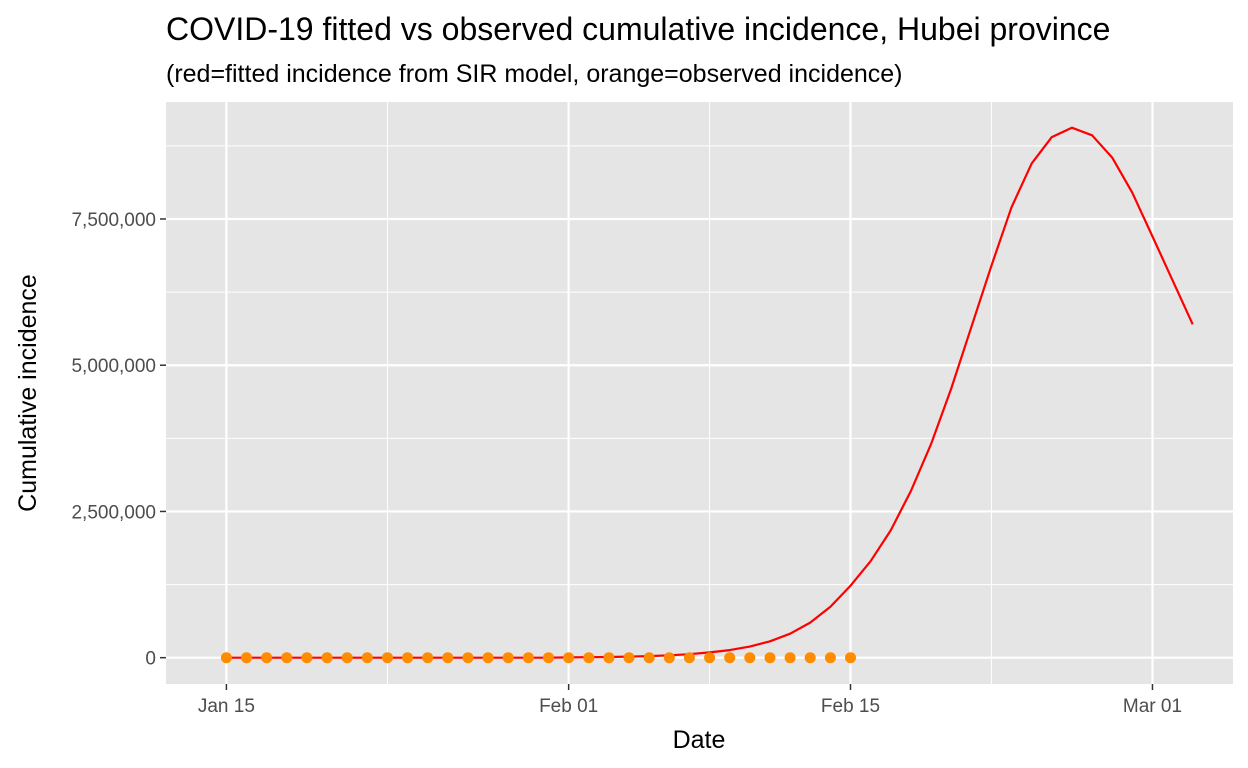 This screenshot has height=768, width=1248. I want to click on x-tick-label: Mar 01, so click(1152, 706).